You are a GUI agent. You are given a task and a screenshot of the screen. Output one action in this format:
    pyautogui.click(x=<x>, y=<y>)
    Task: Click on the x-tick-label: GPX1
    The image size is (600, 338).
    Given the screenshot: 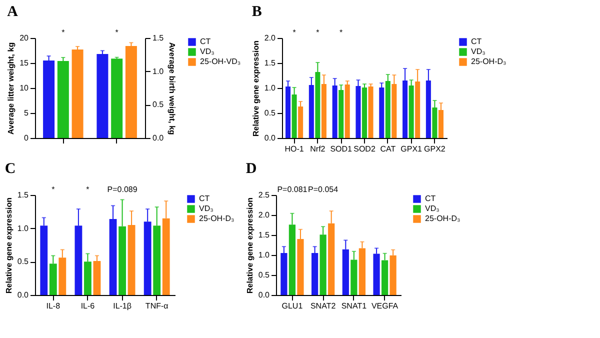 What is the action you would take?
    pyautogui.click(x=411, y=149)
    